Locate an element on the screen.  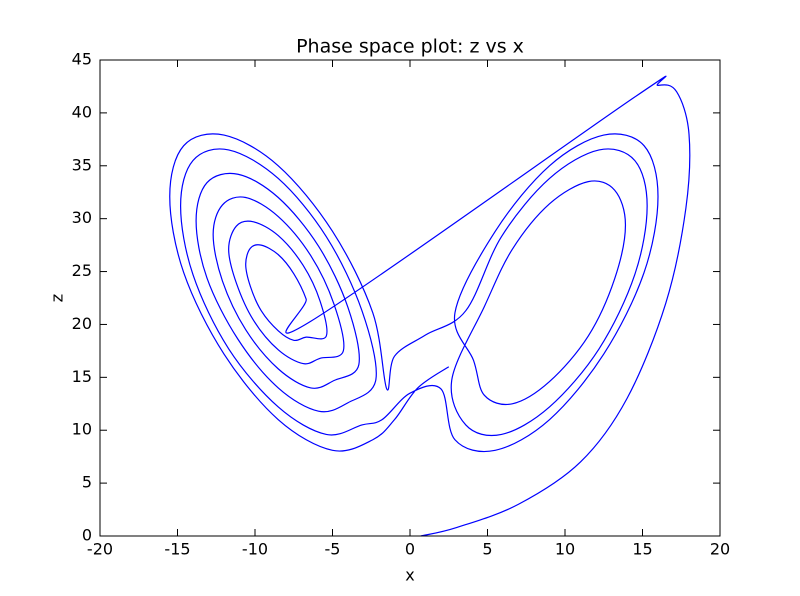
x-tick-label: 0 is located at coordinates (410, 549).